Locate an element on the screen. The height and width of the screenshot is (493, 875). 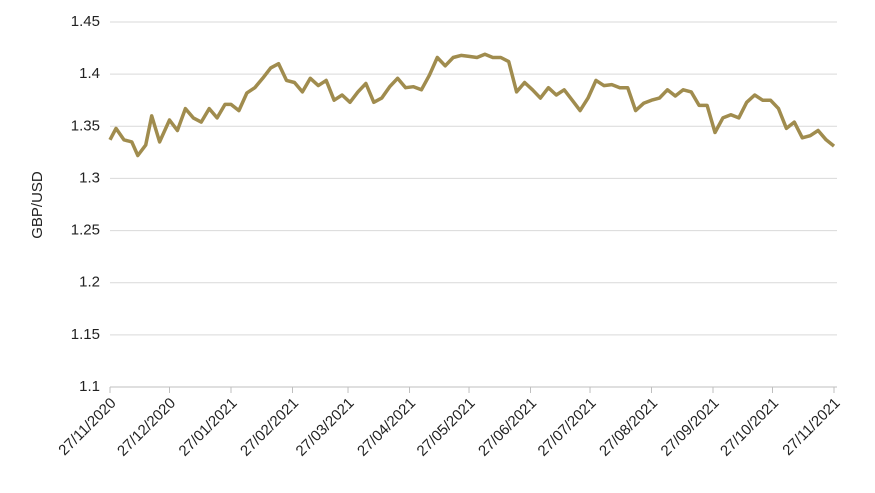
x-tick-label: 27/11/2020 is located at coordinates (87, 427).